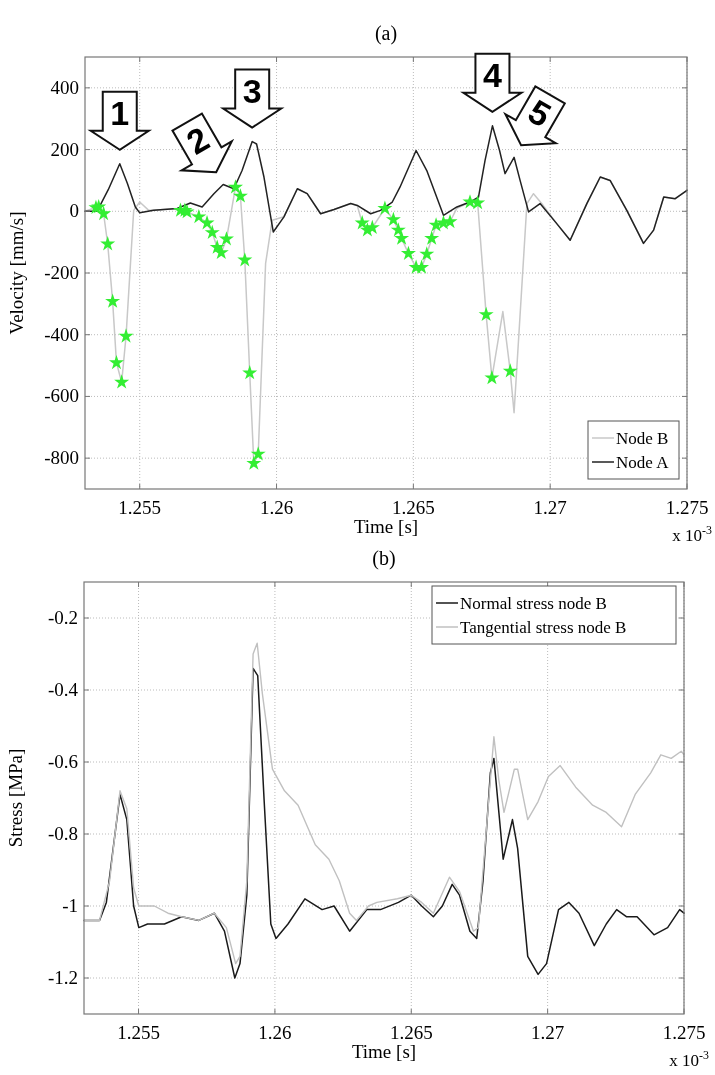  What do you see at coordinates (62, 977) in the screenshot?
I see `y-tick-label: -1.2` at bounding box center [62, 977].